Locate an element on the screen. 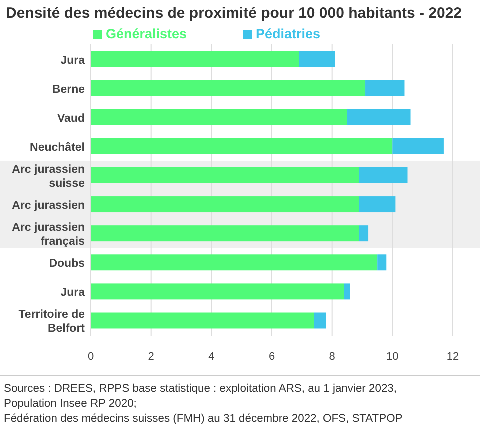 The width and height of the screenshot is (480, 428). y-tick-label: Neuchâtel is located at coordinates (57, 148).